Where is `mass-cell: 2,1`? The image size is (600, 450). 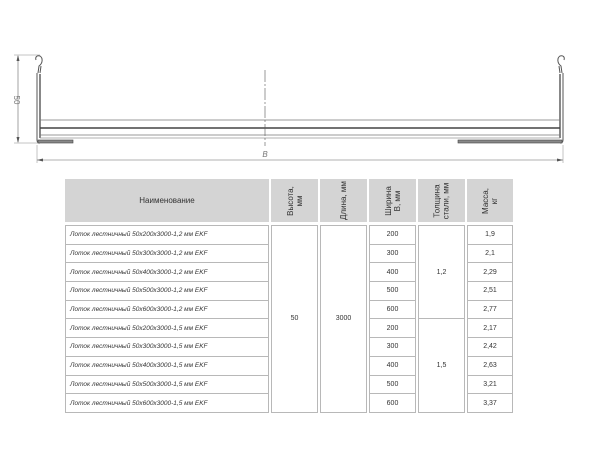
mass-cell: 2,1 is located at coordinates (490, 254).